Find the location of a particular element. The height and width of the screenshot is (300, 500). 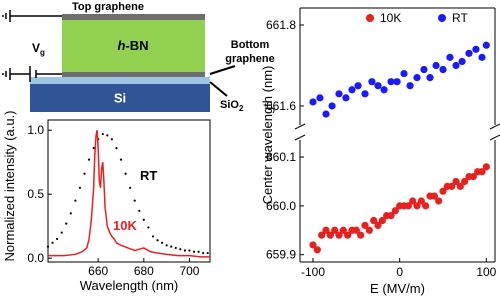

hbn-italic: h is located at coordinates (121, 45).